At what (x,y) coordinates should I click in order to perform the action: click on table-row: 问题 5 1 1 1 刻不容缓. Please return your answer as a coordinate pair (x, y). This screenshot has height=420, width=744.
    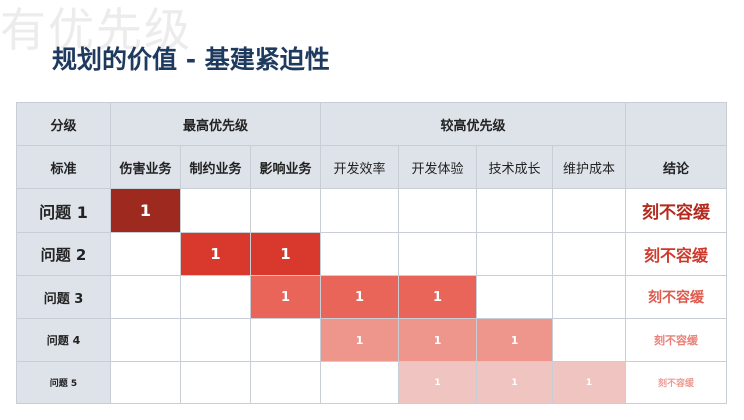
    Looking at the image, I should click on (372, 382).